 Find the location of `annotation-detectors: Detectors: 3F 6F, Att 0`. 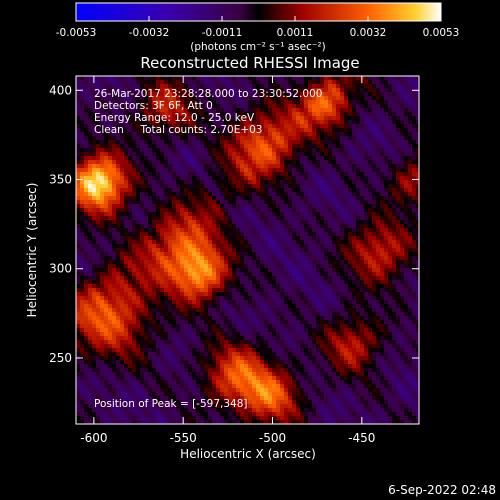

annotation-detectors: Detectors: 3F 6F, Att 0 is located at coordinates (153, 106).